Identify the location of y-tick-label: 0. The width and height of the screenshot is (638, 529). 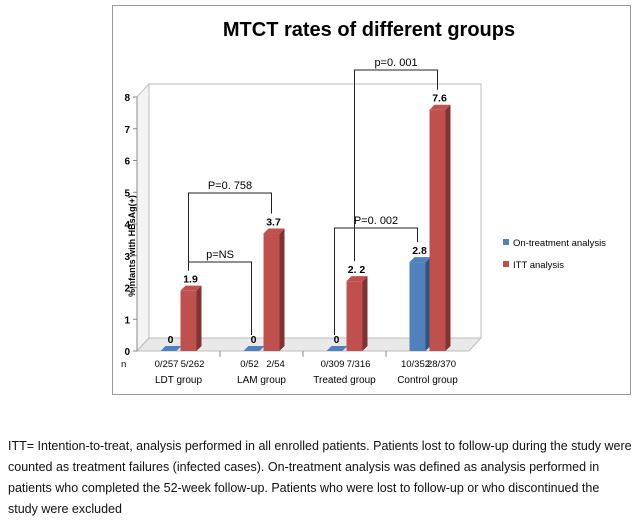
(127, 352).